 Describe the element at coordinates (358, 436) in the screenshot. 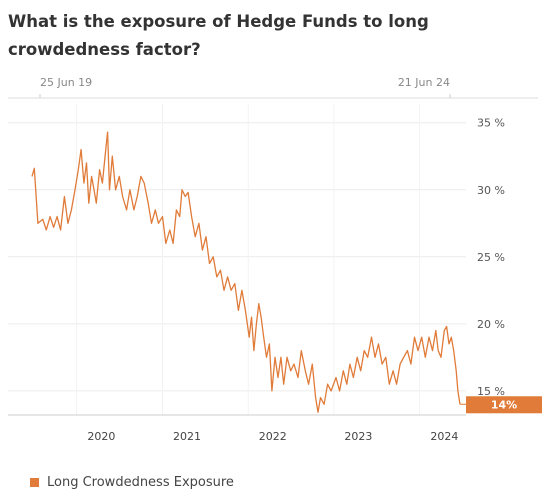

I see `x-tick-label: 2023` at that location.